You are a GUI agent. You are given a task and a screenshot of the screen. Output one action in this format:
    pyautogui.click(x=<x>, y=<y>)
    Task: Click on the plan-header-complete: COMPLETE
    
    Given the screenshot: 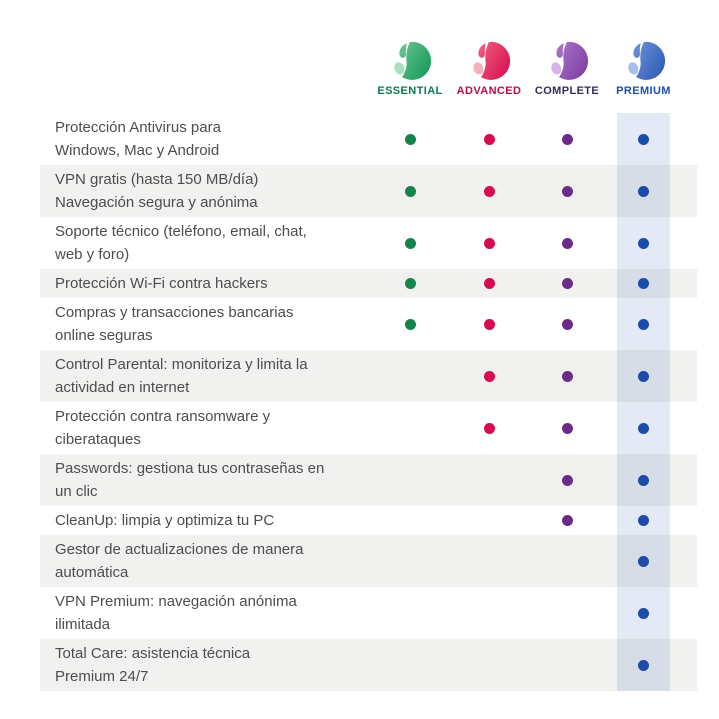 What is the action you would take?
    pyautogui.click(x=567, y=69)
    